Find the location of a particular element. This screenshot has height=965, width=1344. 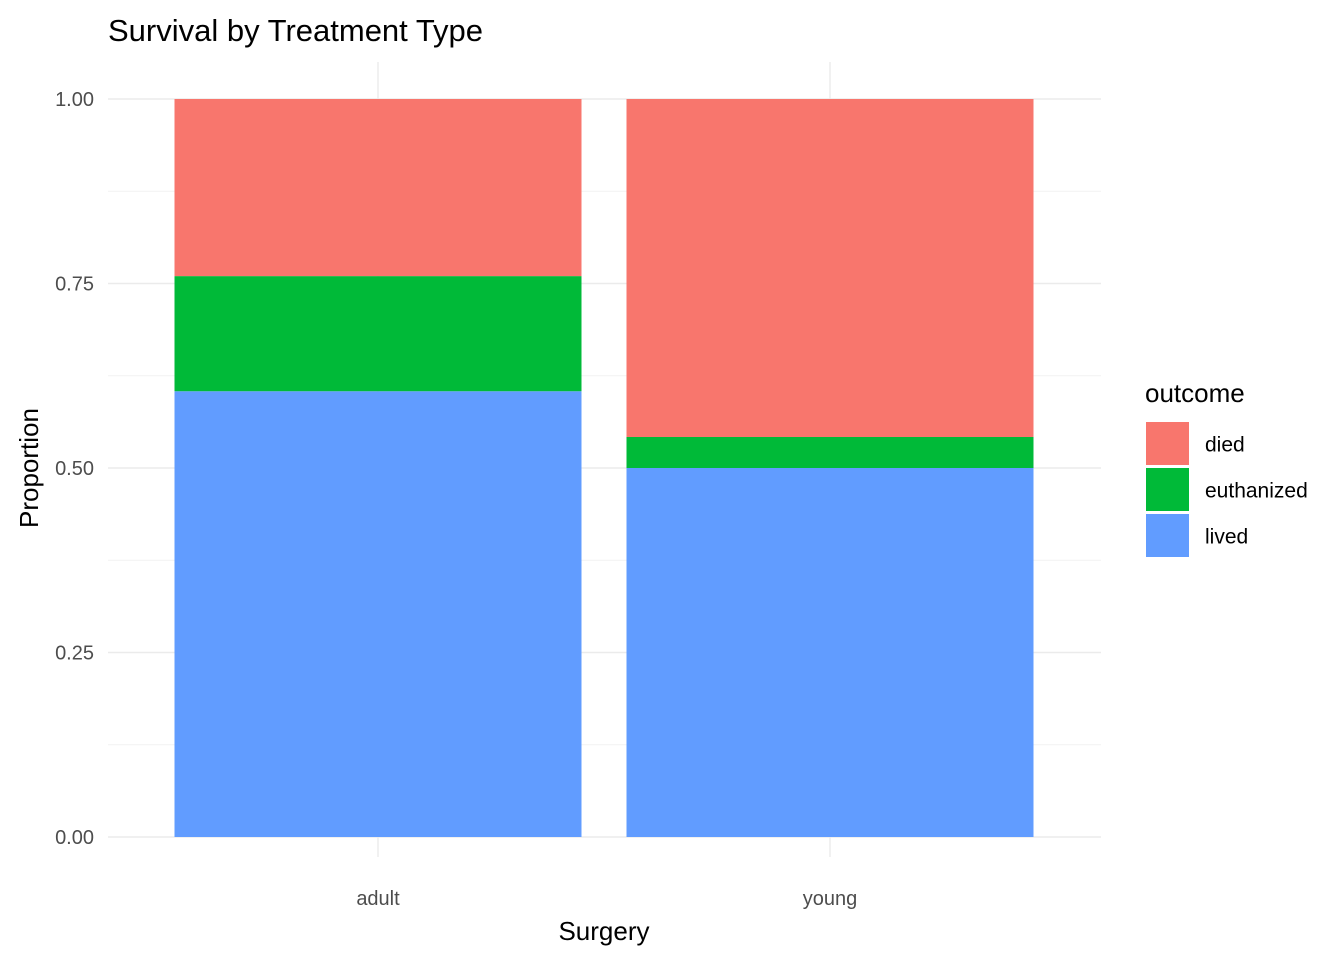

legend: outcome died euthanized lived is located at coordinates (1226, 467).